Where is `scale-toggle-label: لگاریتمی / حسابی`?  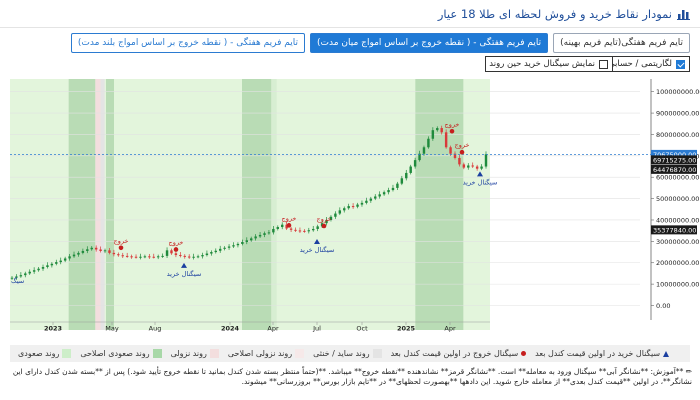 scale-toggle-label: لگاریتمی / حسابی is located at coordinates (639, 64).